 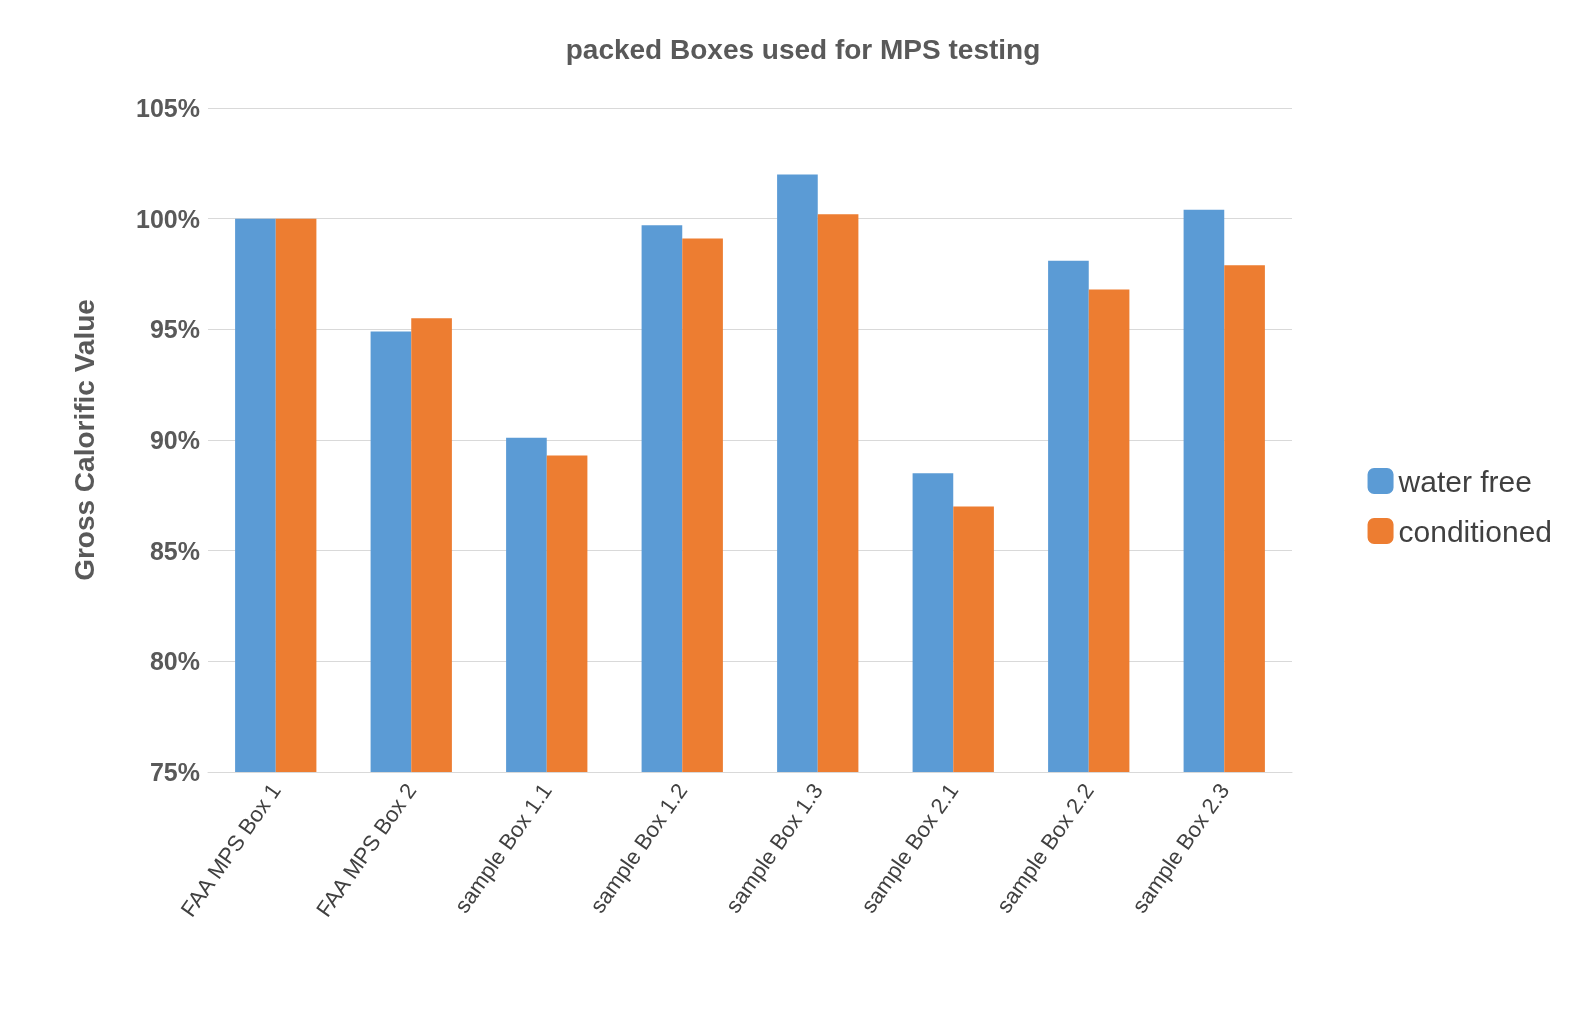 I want to click on legend-label: conditioned, so click(x=1475, y=531).